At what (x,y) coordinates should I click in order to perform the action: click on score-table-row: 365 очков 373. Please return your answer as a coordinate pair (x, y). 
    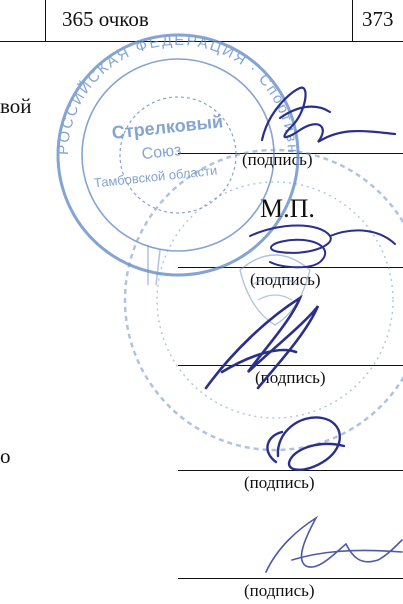
    Looking at the image, I should click on (201, 21).